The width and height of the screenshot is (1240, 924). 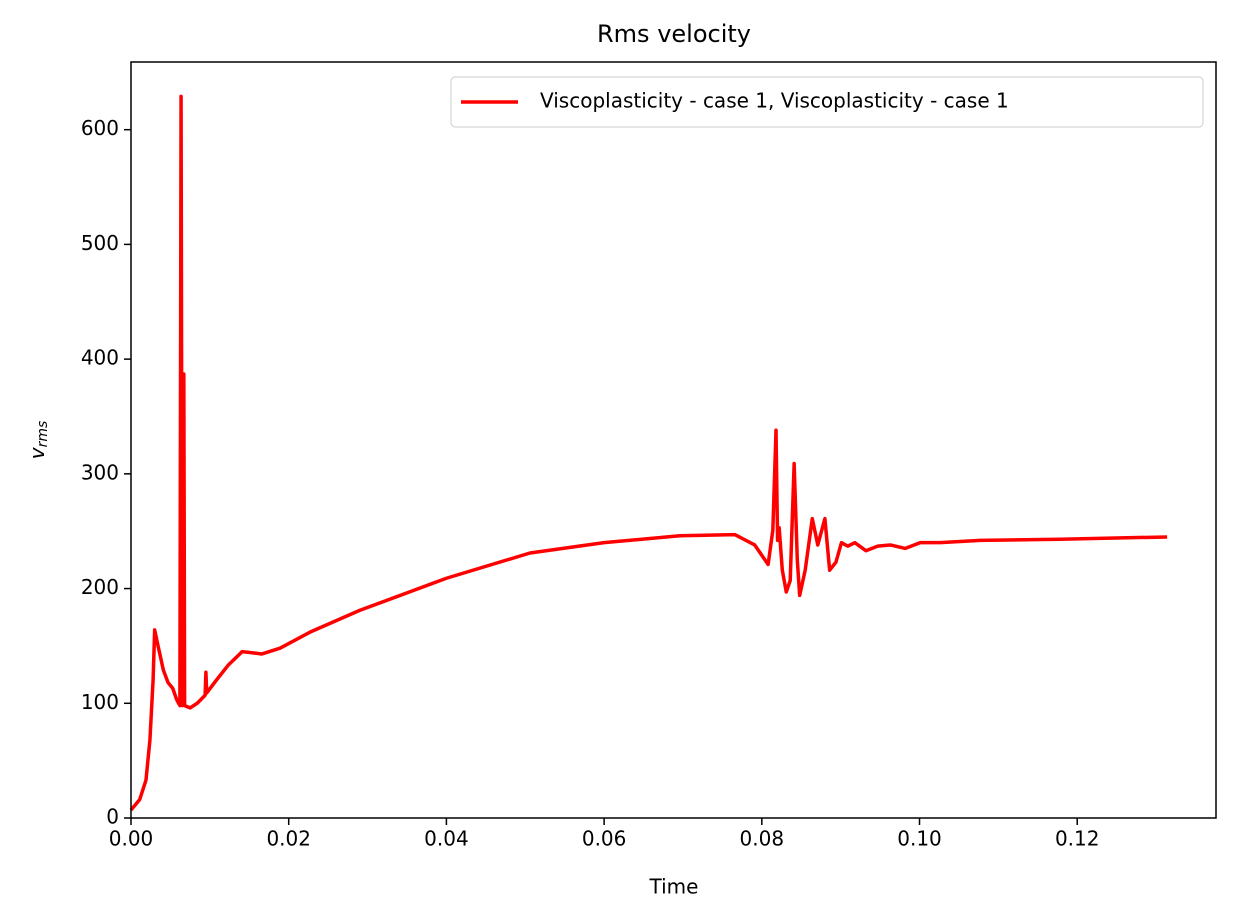 What do you see at coordinates (674, 887) in the screenshot?
I see `x-axis-label: Time` at bounding box center [674, 887].